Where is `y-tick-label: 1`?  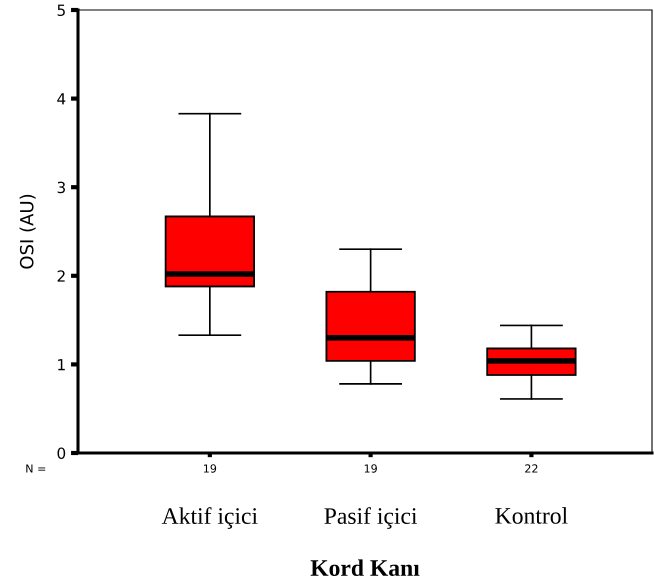 y-tick-label: 1 is located at coordinates (61, 364).